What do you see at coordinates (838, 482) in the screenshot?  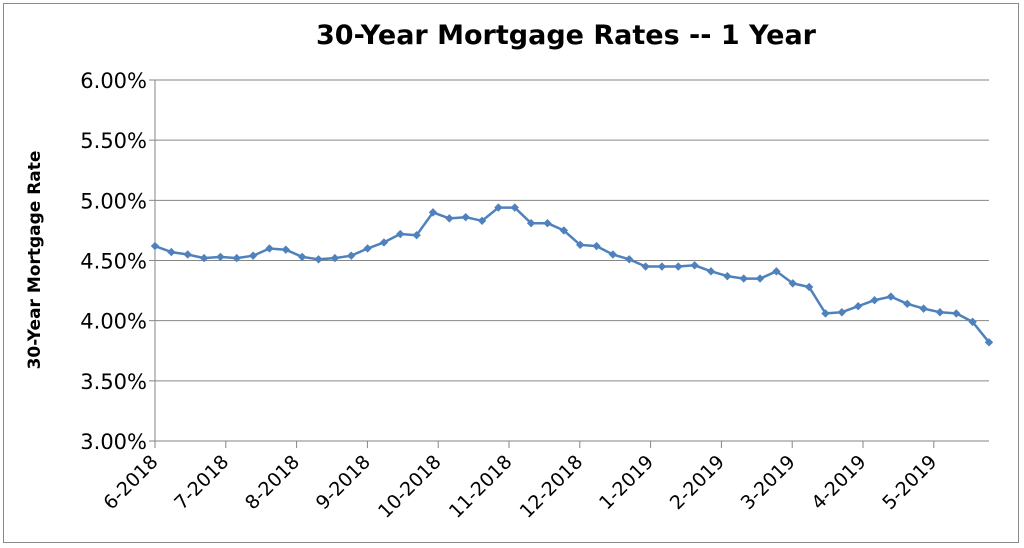 I see `x-tick-label: 4-2019` at bounding box center [838, 482].